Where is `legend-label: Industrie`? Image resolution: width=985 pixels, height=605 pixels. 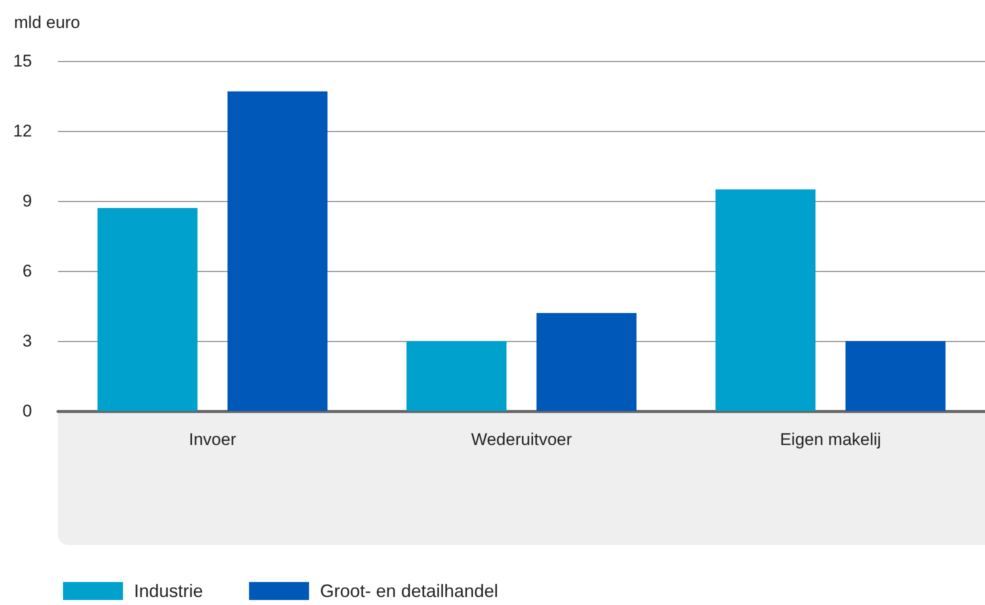 legend-label: Industrie is located at coordinates (169, 591).